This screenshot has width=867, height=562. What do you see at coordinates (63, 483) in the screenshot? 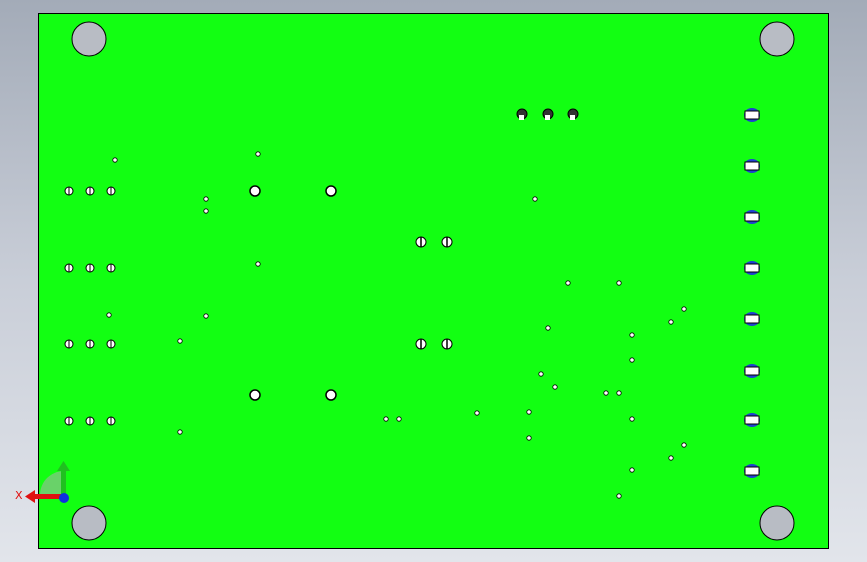
I see `y-axis-arrow` at bounding box center [63, 483].